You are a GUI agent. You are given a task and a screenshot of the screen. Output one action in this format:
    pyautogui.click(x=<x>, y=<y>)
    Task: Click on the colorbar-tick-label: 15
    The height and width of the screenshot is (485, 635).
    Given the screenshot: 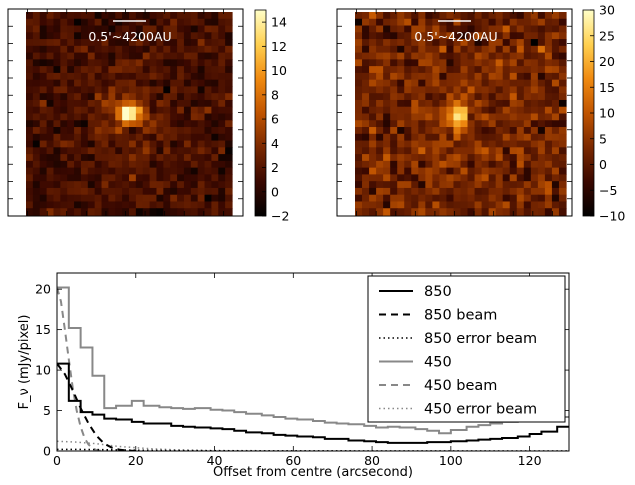 What is the action you would take?
    pyautogui.click(x=607, y=87)
    